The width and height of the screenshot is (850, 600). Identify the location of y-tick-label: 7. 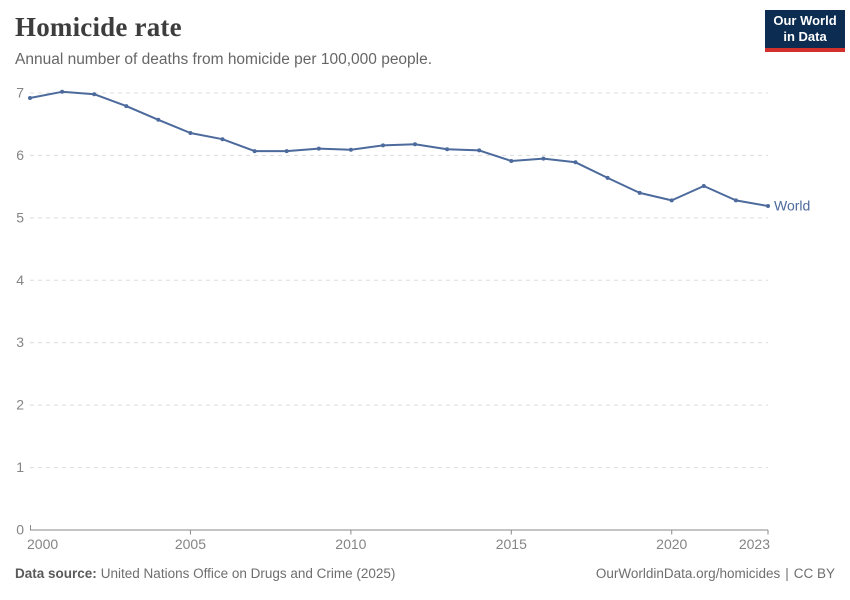
(20, 93).